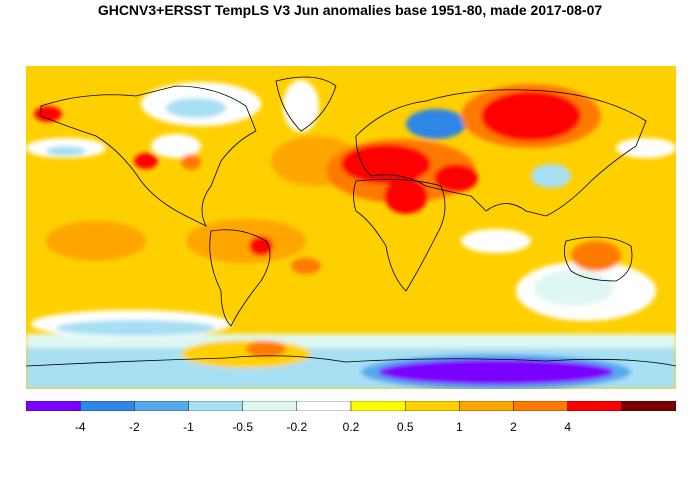 The height and width of the screenshot is (480, 700). I want to click on s-atlantic-warm-spot, so click(306, 266).